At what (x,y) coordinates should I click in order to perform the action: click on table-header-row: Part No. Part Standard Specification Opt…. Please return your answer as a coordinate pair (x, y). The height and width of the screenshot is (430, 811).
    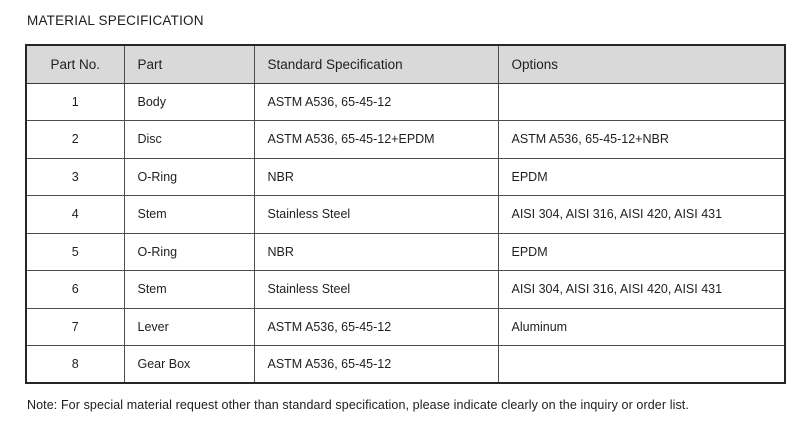
    Looking at the image, I should click on (405, 64).